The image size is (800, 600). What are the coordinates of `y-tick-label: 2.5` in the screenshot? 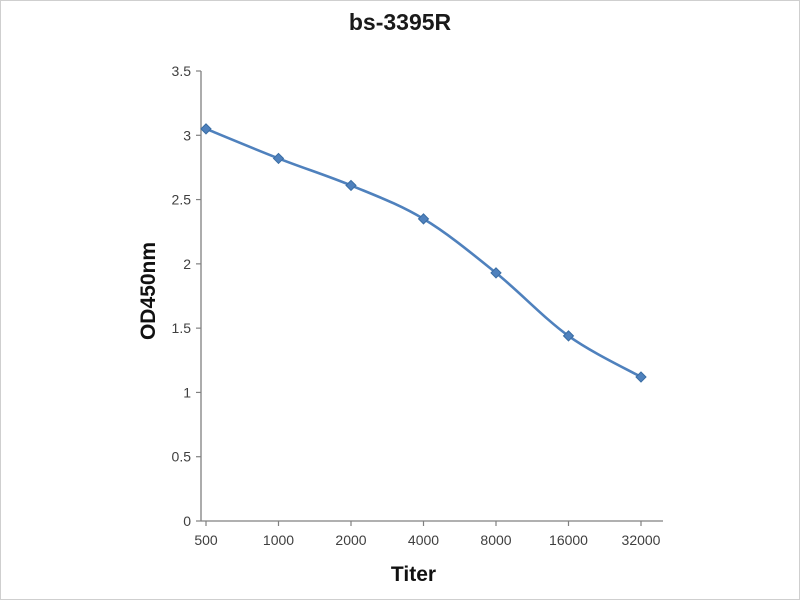 It's located at (182, 200).